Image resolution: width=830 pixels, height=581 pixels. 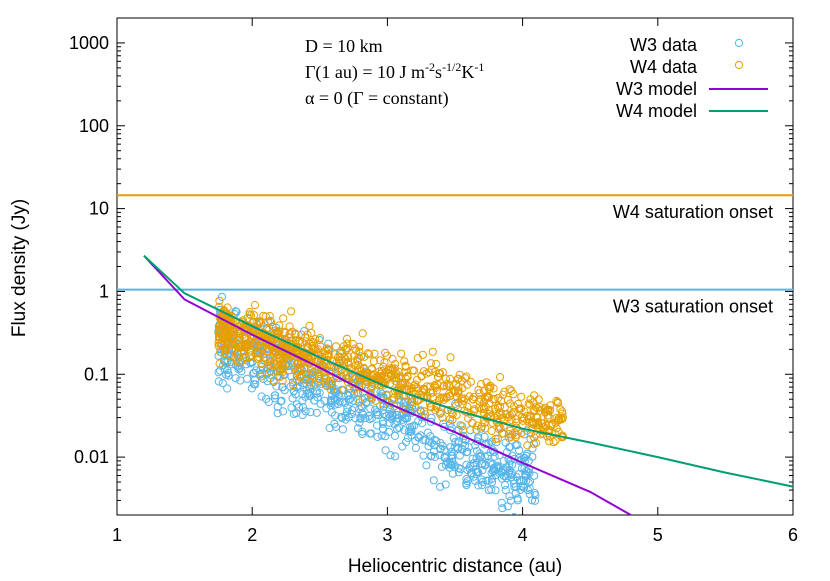 I want to click on legend-marker, so click(x=739, y=65).